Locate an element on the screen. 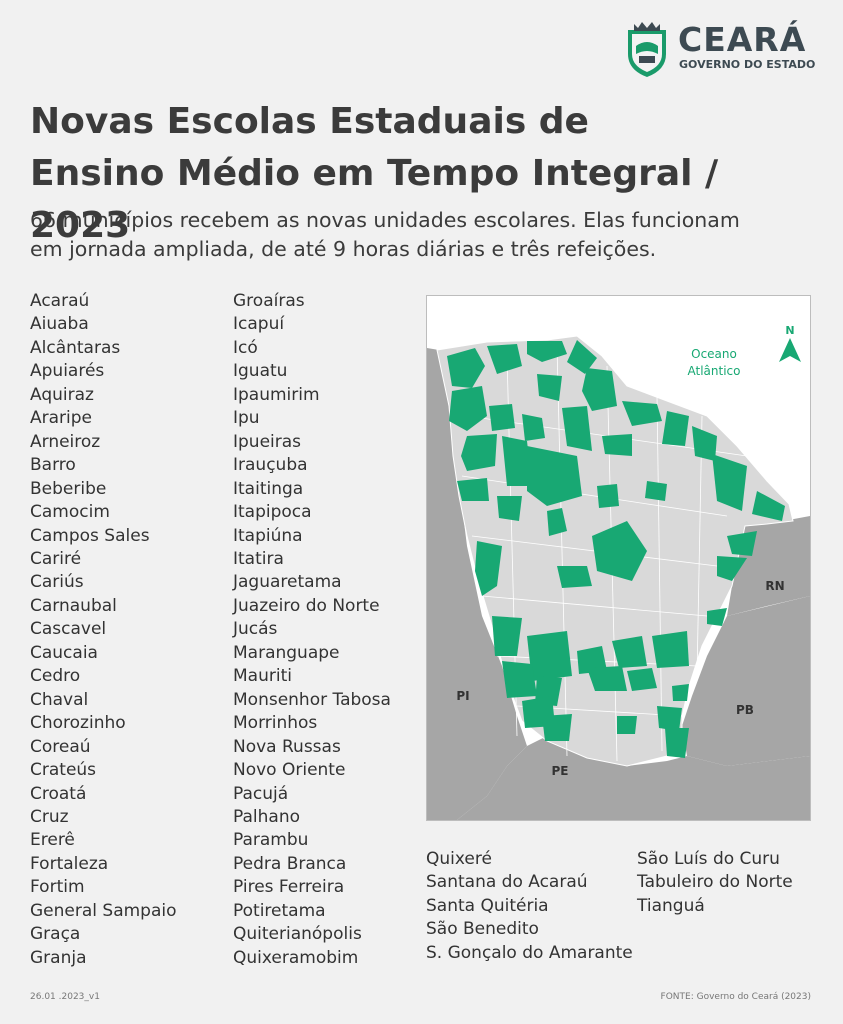 The width and height of the screenshot is (843, 1024). municipality-item: Graça is located at coordinates (55, 934).